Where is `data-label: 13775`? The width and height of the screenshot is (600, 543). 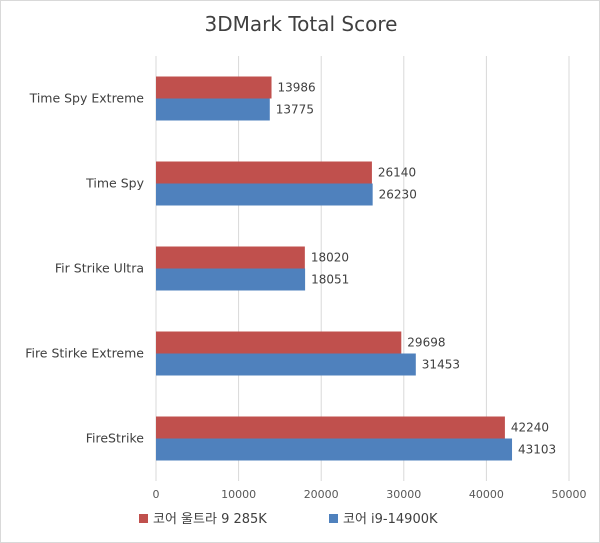
data-label: 13775 is located at coordinates (295, 110).